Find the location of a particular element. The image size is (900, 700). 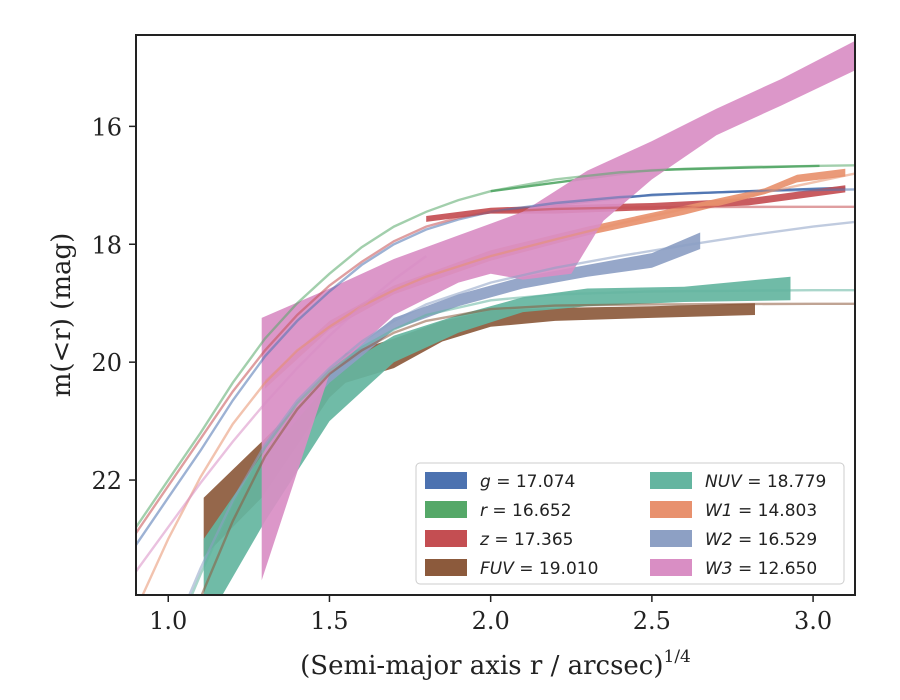

y-axis: 16 18 20 22 is located at coordinates (113, 304).